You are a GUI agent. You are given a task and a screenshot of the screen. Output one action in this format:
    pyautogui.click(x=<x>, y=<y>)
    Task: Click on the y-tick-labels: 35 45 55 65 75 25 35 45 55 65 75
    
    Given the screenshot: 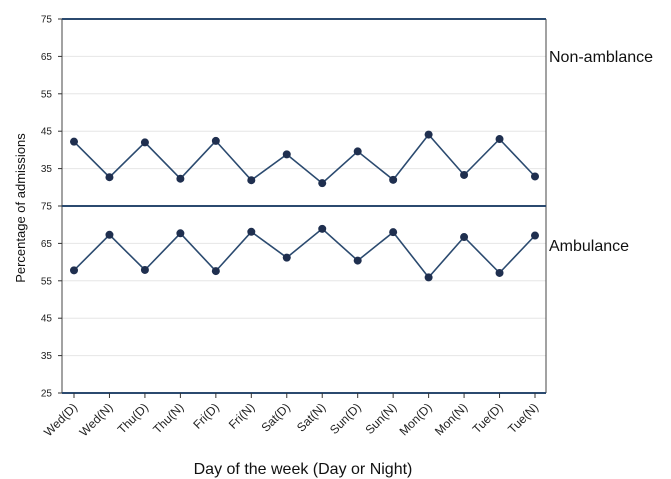 What is the action you would take?
    pyautogui.click(x=51, y=207)
    